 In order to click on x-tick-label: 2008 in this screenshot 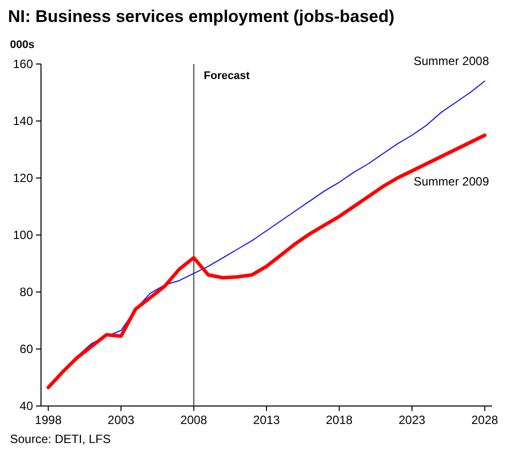, I will do `click(194, 420)`.